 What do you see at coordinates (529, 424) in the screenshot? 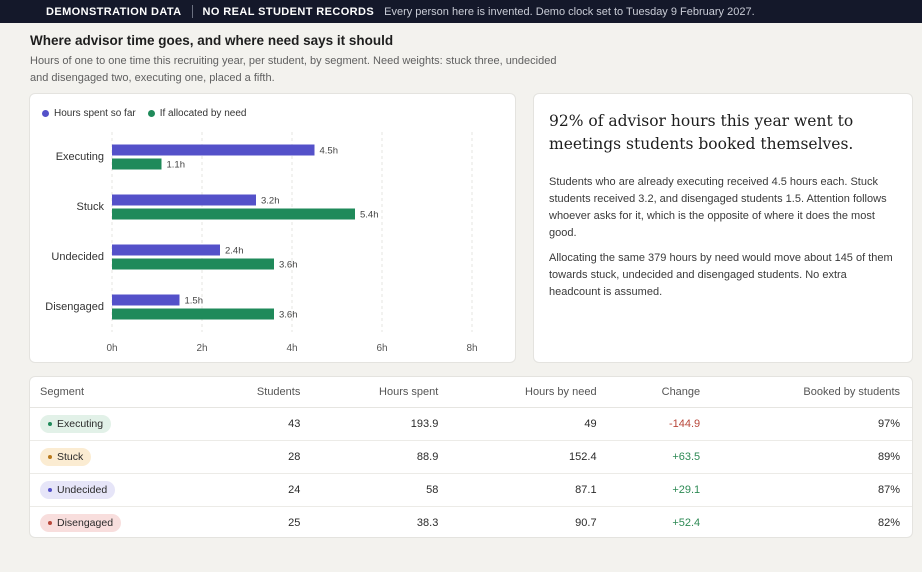
I see `cell-hours-by-need: 49` at bounding box center [529, 424].